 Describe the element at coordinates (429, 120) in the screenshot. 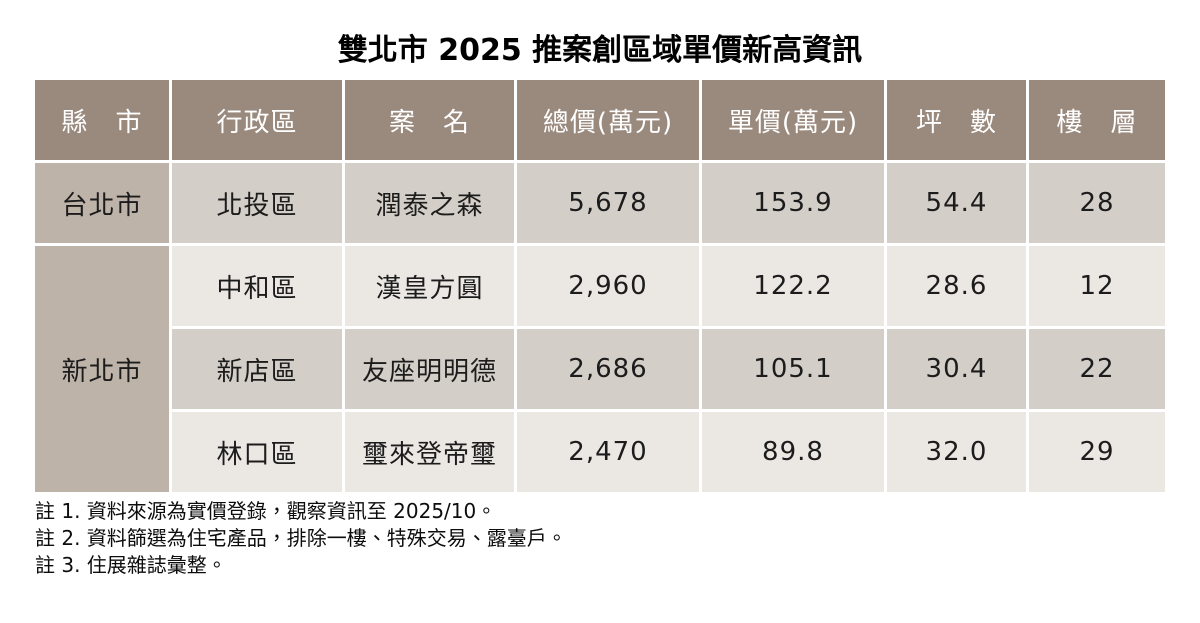

I see `header-cell-project: 案 名` at that location.